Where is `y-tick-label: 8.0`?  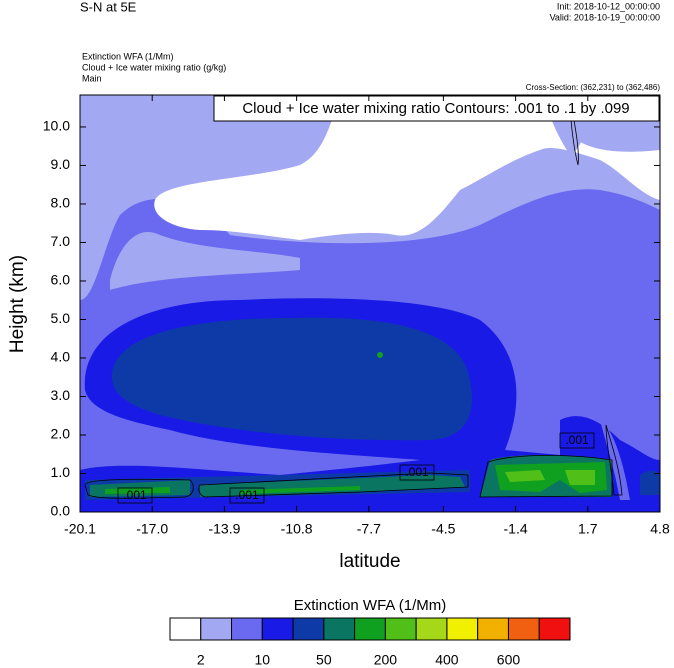 y-tick-label: 8.0 is located at coordinates (61, 203).